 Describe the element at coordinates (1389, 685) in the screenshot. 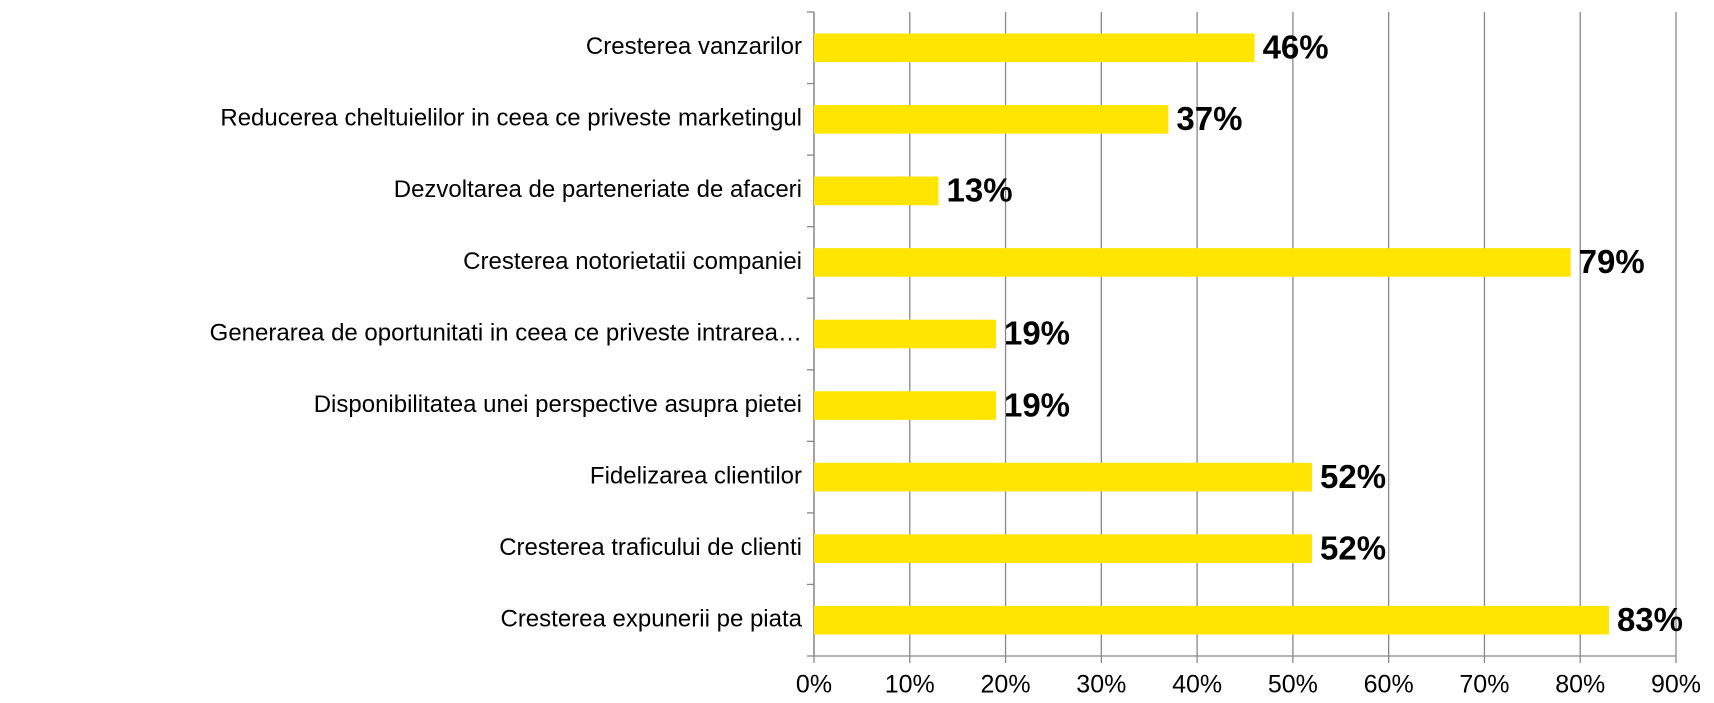

I see `x-tick-label: 60%` at that location.